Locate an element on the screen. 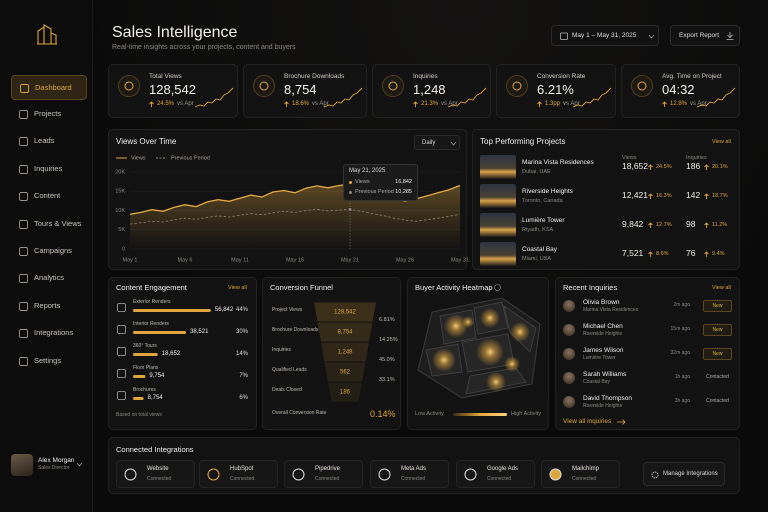 This screenshot has height=512, width=768. projects-title: Top Performing Projects is located at coordinates (523, 141).